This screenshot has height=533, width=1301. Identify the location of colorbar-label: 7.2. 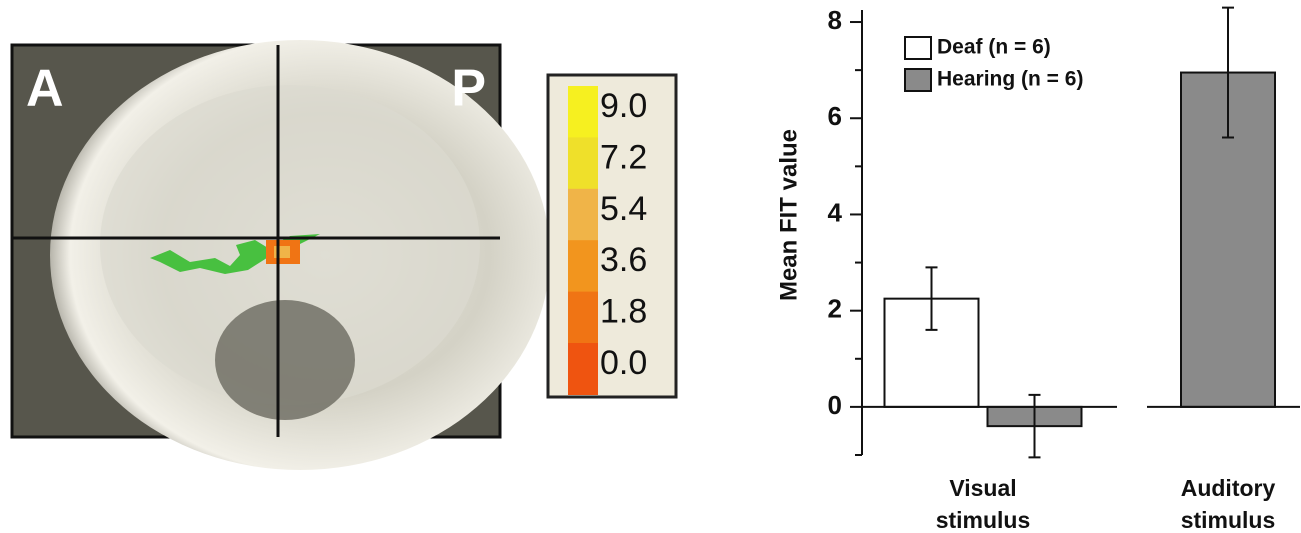
(623, 157).